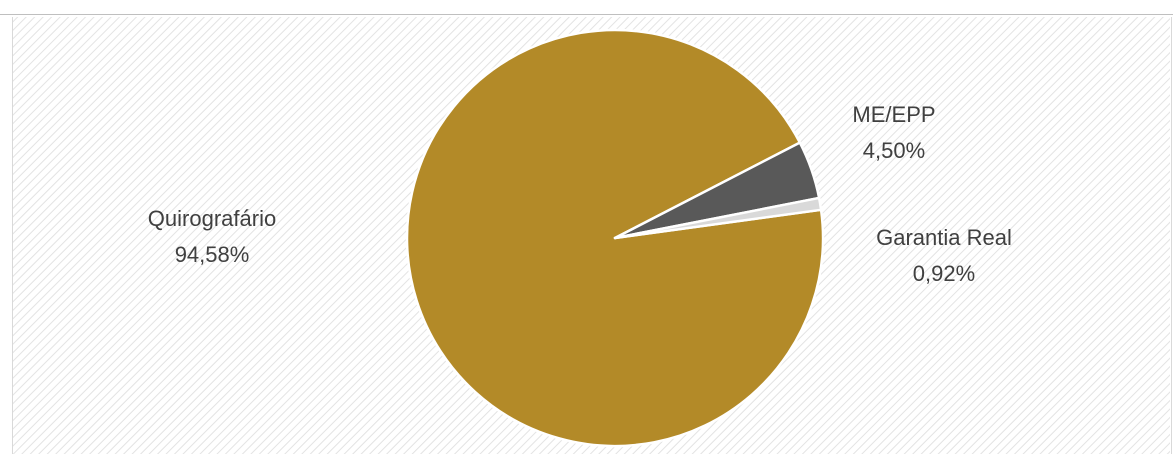 This screenshot has width=1173, height=454. Describe the element at coordinates (944, 237) in the screenshot. I see `slice-garantia-real-name-label: Garantia Real` at that location.